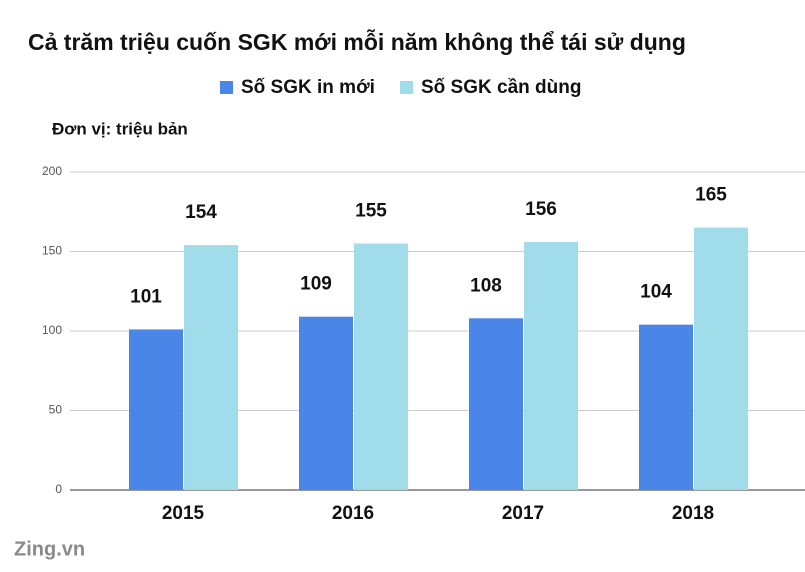 This screenshot has height=572, width=805. I want to click on data-label: 155, so click(371, 211).